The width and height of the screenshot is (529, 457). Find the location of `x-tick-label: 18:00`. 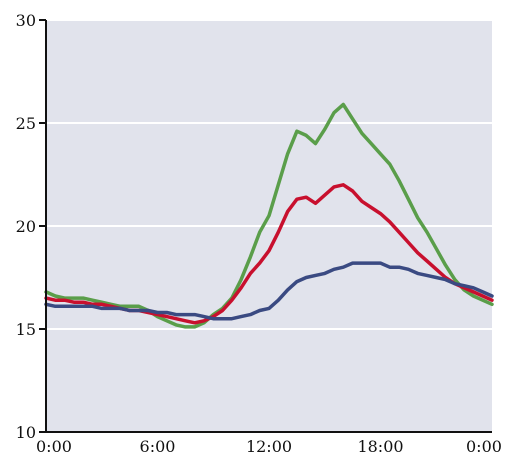

x-tick-label: 18:00 is located at coordinates (380, 446).